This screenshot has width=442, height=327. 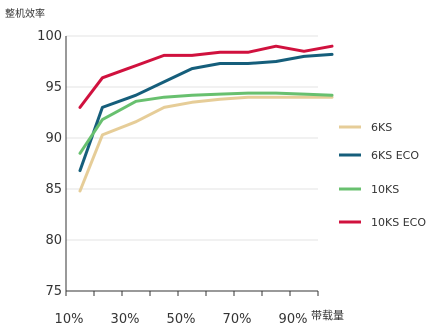 What do you see at coordinates (53, 138) in the screenshot?
I see `y-tick-label: 90` at bounding box center [53, 138].